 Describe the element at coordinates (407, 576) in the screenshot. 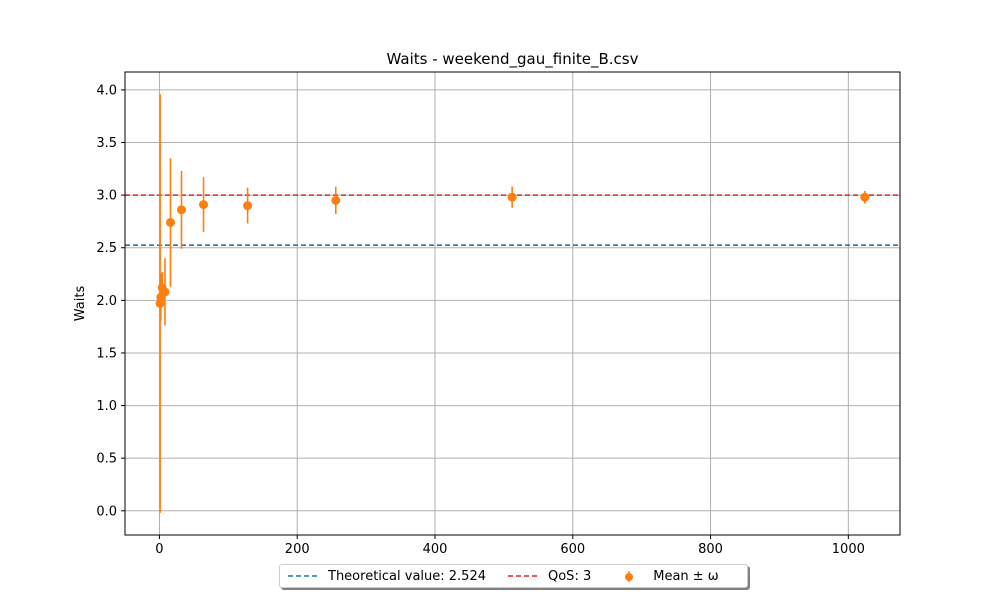

I see `legend-label-theoretical: Theoretical value: 2.524` at that location.